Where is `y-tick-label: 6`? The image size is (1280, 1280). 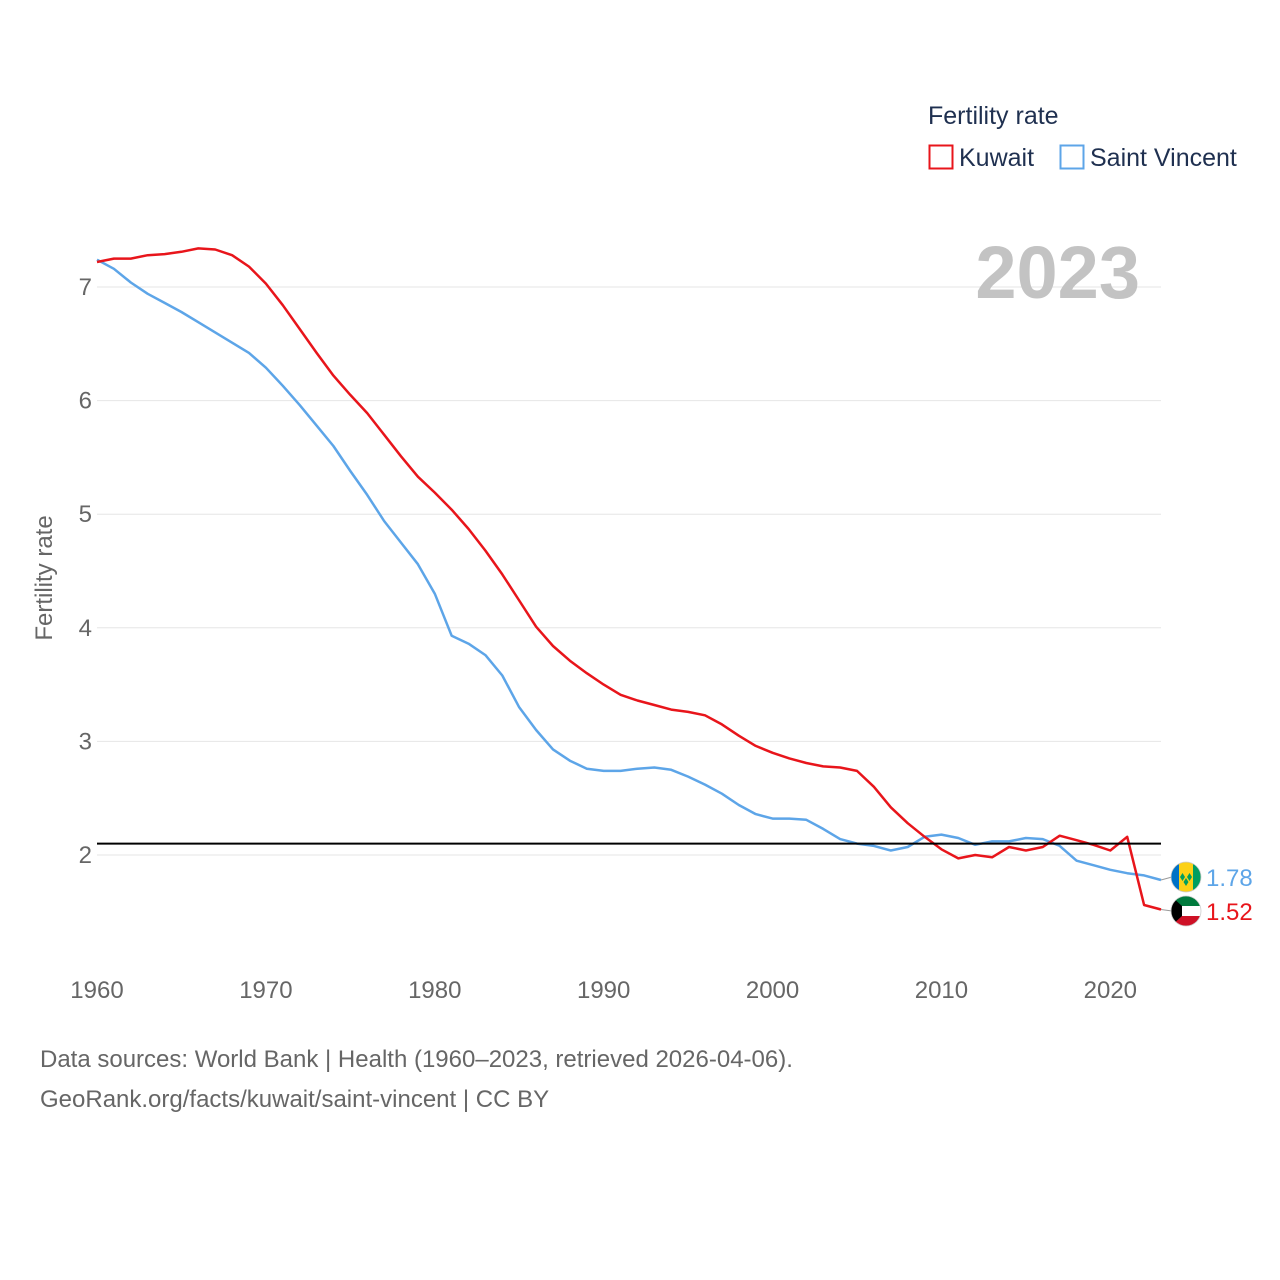
y-tick-label: 6 is located at coordinates (85, 401).